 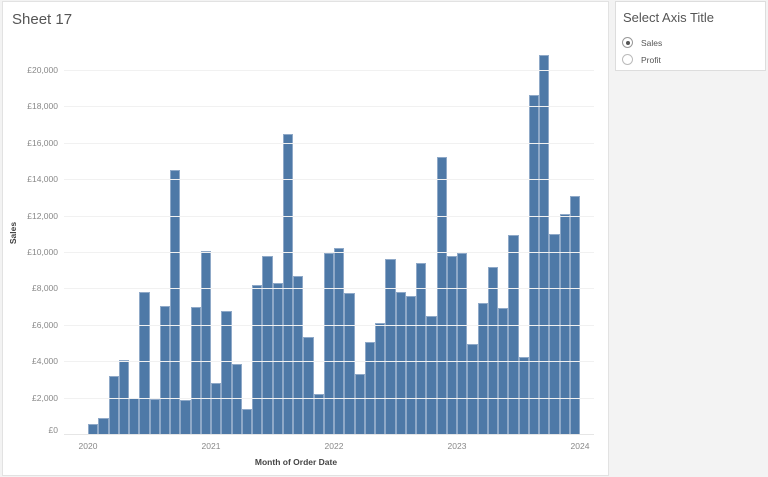 What do you see at coordinates (88, 446) in the screenshot?
I see `x-tick-label: 2020` at bounding box center [88, 446].